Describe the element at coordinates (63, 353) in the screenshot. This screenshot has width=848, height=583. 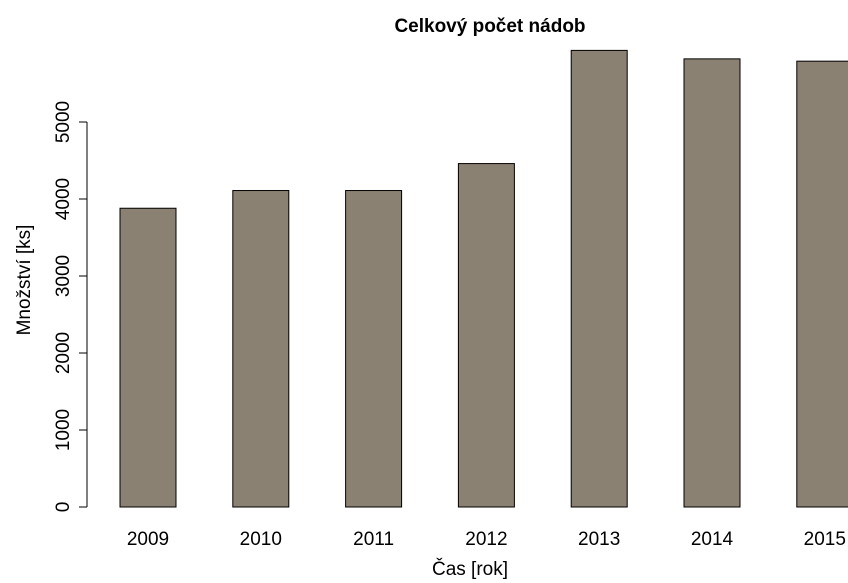
I see `y-tick-label: 2000` at that location.